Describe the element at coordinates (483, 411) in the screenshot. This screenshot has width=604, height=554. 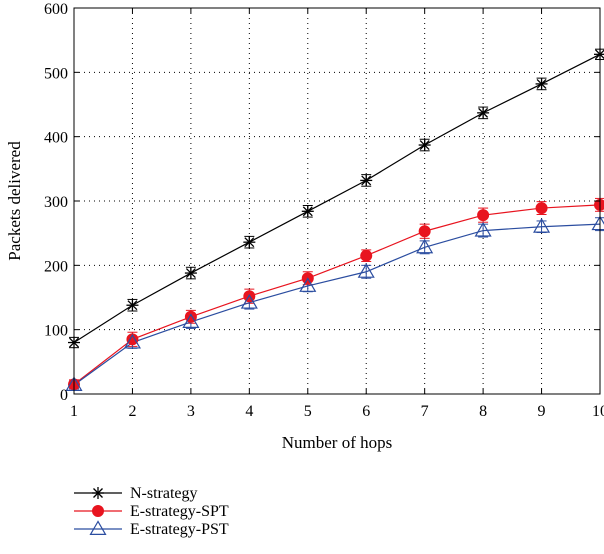
I see `x-tick-label: 8` at that location.